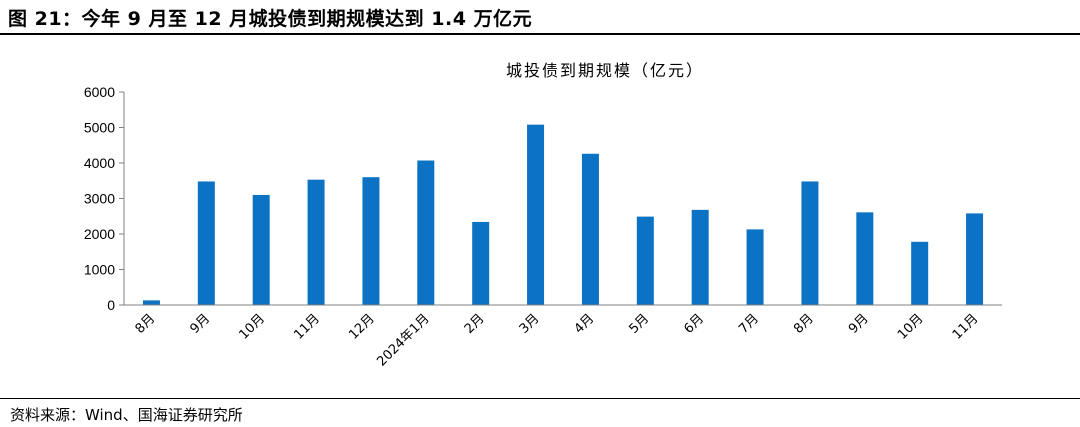  Describe the element at coordinates (585, 324) in the screenshot. I see `x-tick-label: 4月` at that location.